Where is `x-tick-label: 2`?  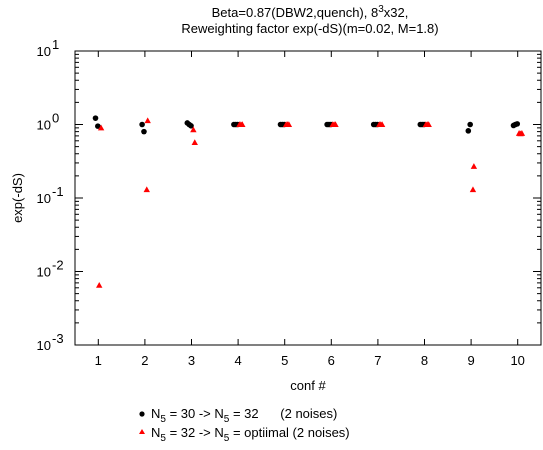 x-tick-label: 2 is located at coordinates (144, 360).